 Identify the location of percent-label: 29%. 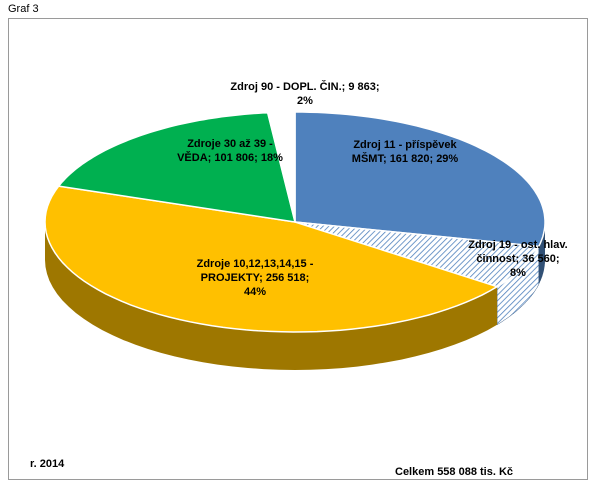
(447, 159).